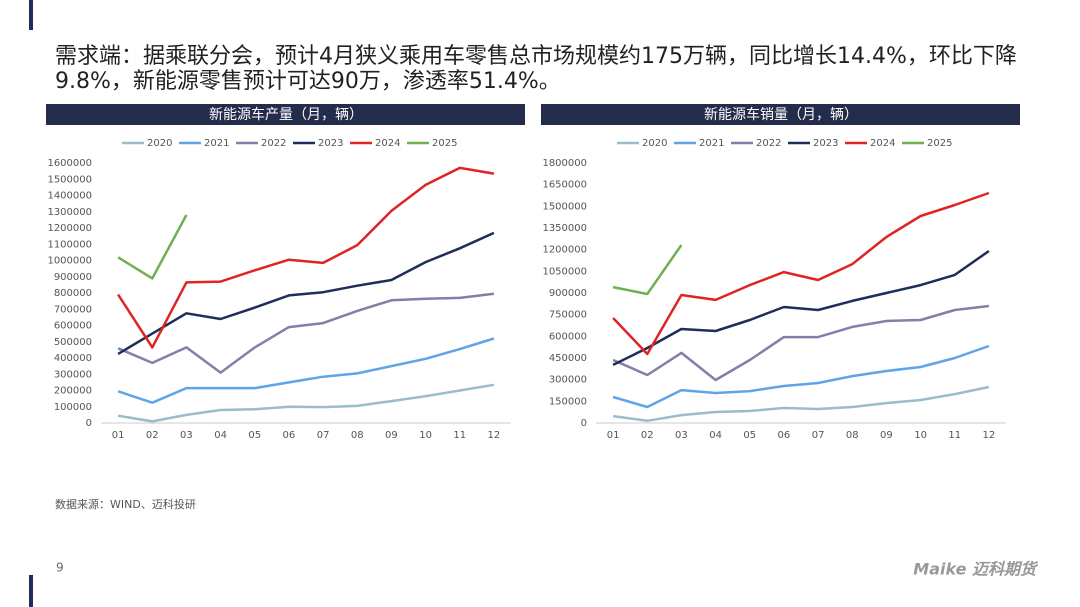 The image size is (1080, 607). Describe the element at coordinates (69, 212) in the screenshot. I see `y-tick-label: 1300000` at that location.